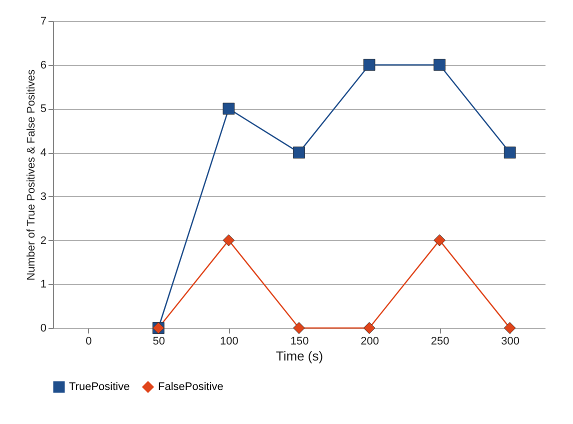 The image size is (573, 424). Describe the element at coordinates (43, 65) in the screenshot. I see `y-tick-label: 6` at that location.